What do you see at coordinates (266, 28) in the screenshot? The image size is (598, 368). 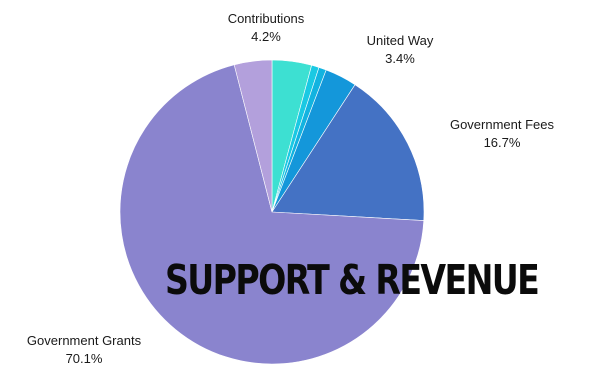 I see `slice-label-contributions: Contributions 4.2%` at bounding box center [266, 28].